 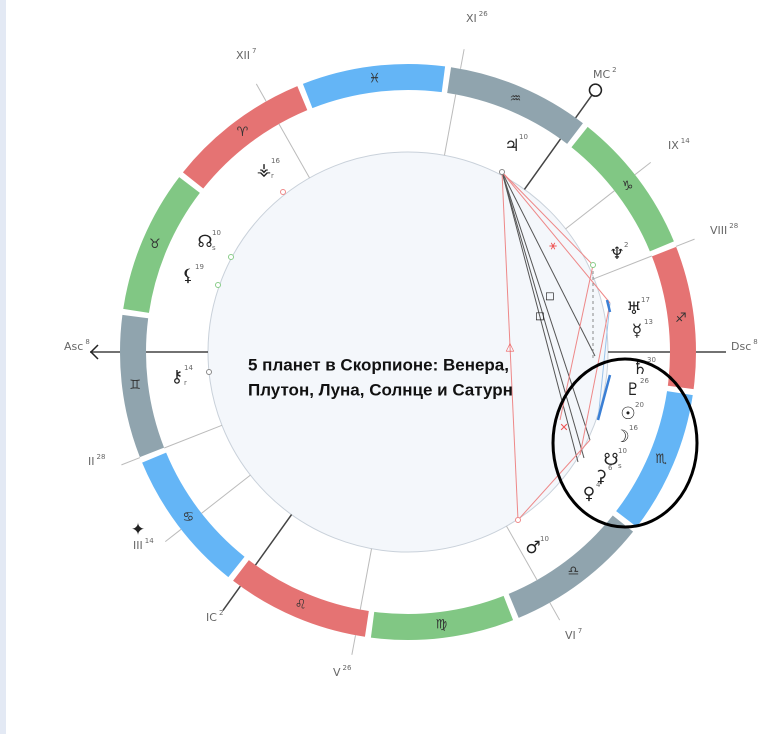 I want to click on planet-glyph: ♄, so click(x=639, y=369).